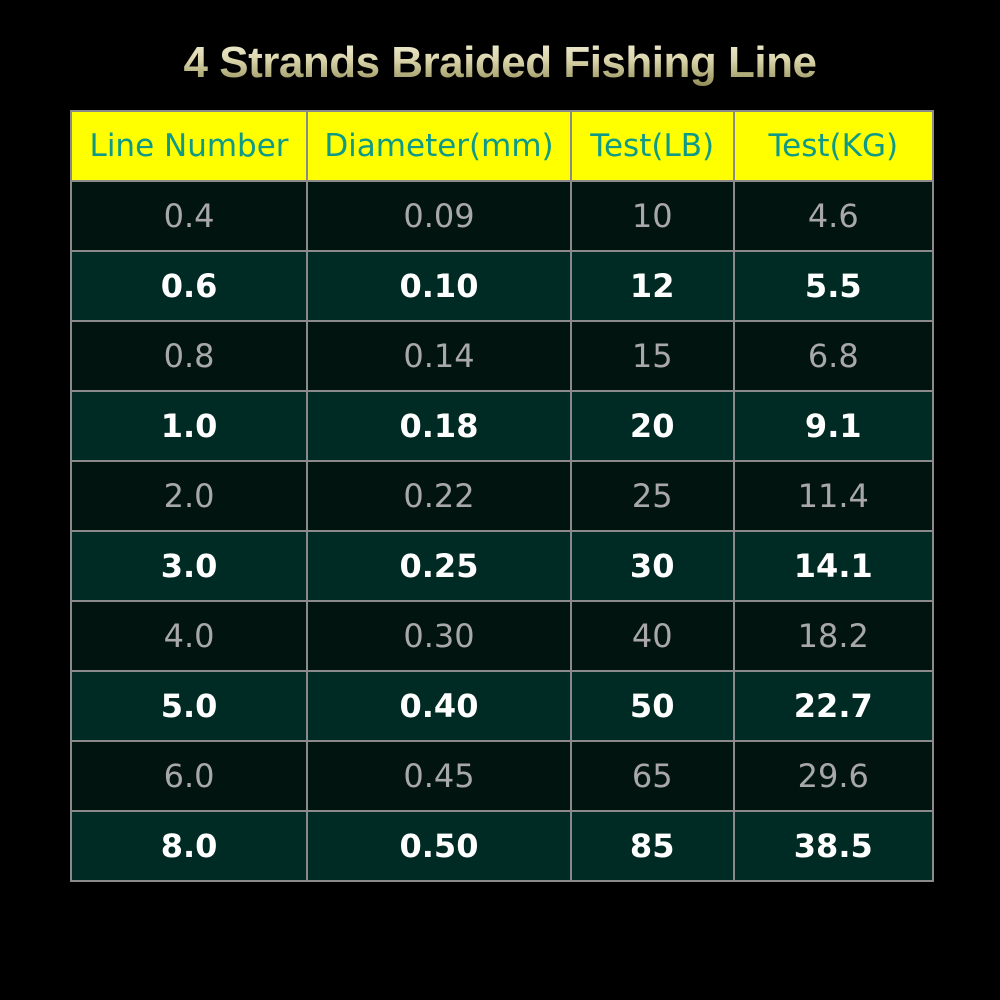  What do you see at coordinates (189, 356) in the screenshot?
I see `cell-line-number: 0.8` at bounding box center [189, 356].